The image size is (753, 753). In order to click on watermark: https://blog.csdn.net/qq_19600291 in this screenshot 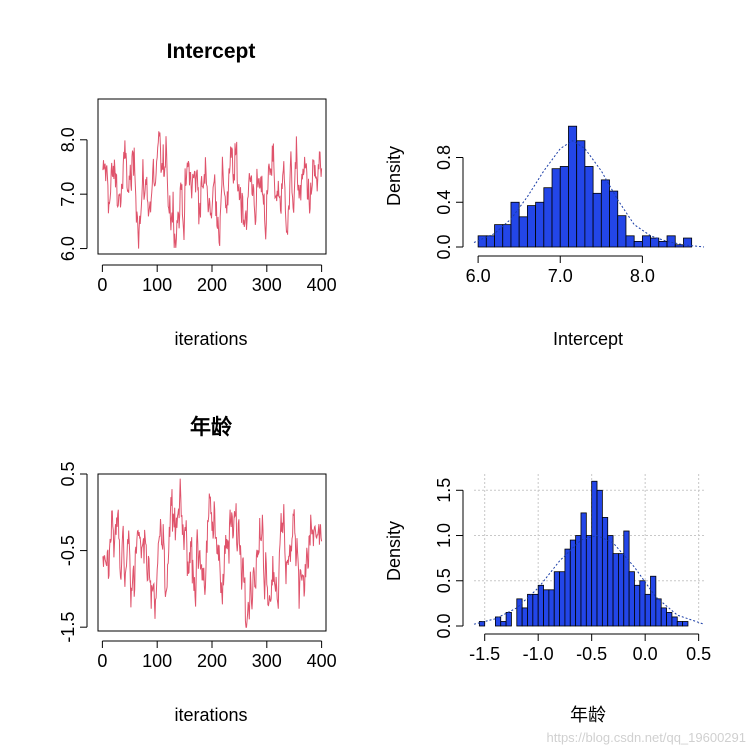, I will do `click(647, 737)`.